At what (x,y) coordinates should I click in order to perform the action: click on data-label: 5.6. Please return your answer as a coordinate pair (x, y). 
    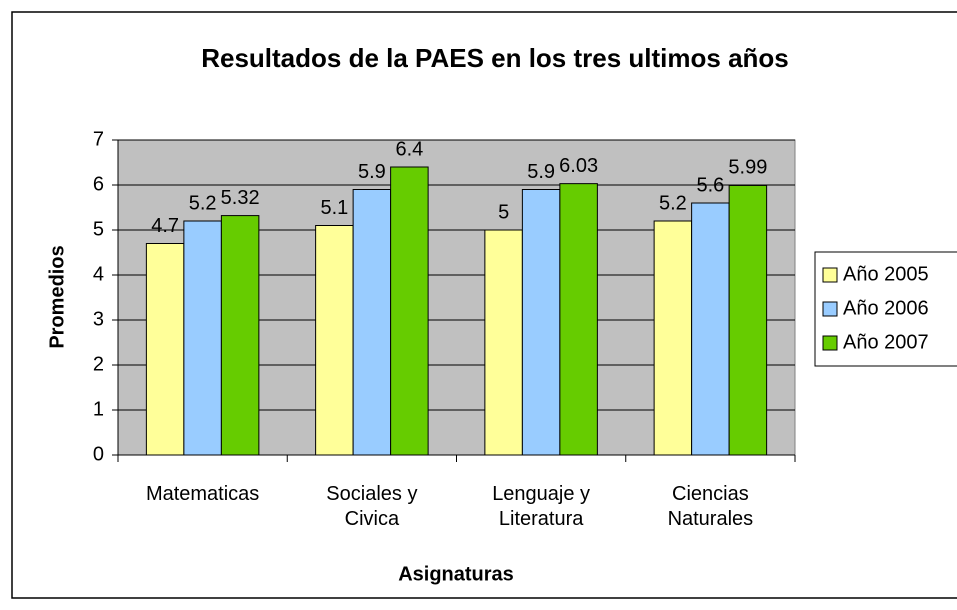
    Looking at the image, I should click on (710, 185).